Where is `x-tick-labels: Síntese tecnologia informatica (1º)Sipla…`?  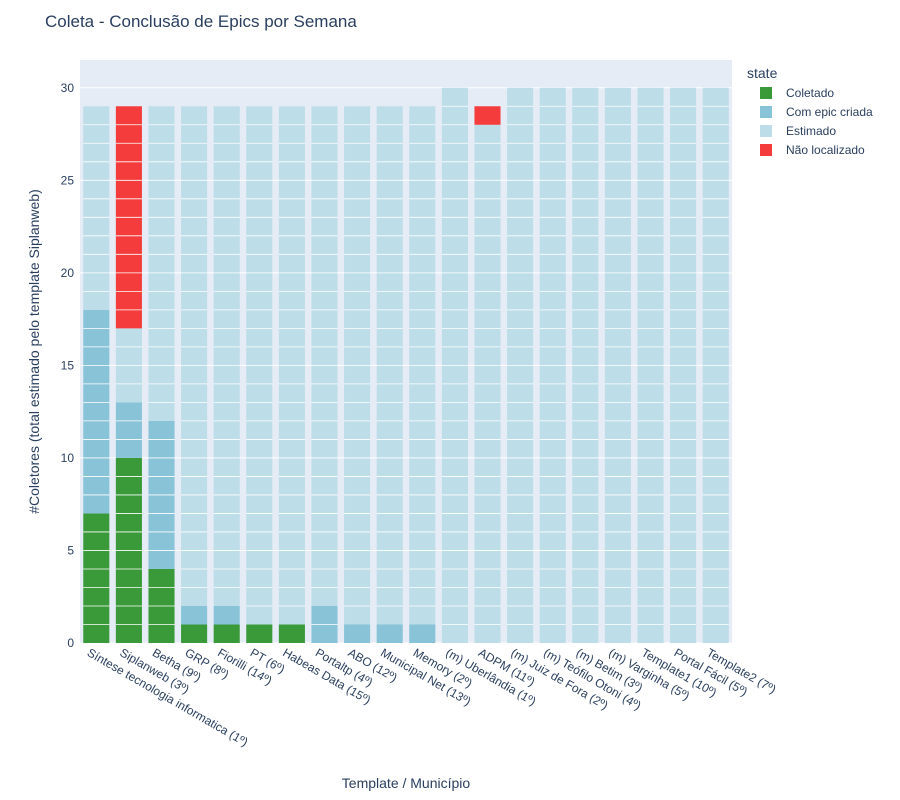
x-tick-labels: Síntese tecnologia informatica (1º)Sipla… is located at coordinates (432, 697).